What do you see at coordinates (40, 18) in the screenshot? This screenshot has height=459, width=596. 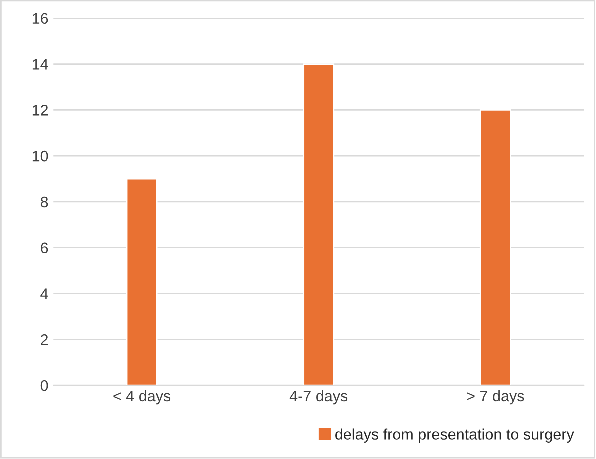 I see `y-tick-label: 16` at bounding box center [40, 18].